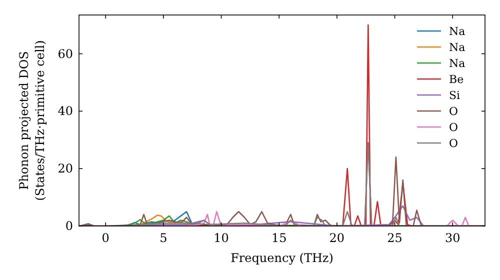 This screenshot has width=500, height=280. What do you see at coordinates (282, 258) in the screenshot?
I see `x-axis-title: Frequency (THz)` at bounding box center [282, 258].